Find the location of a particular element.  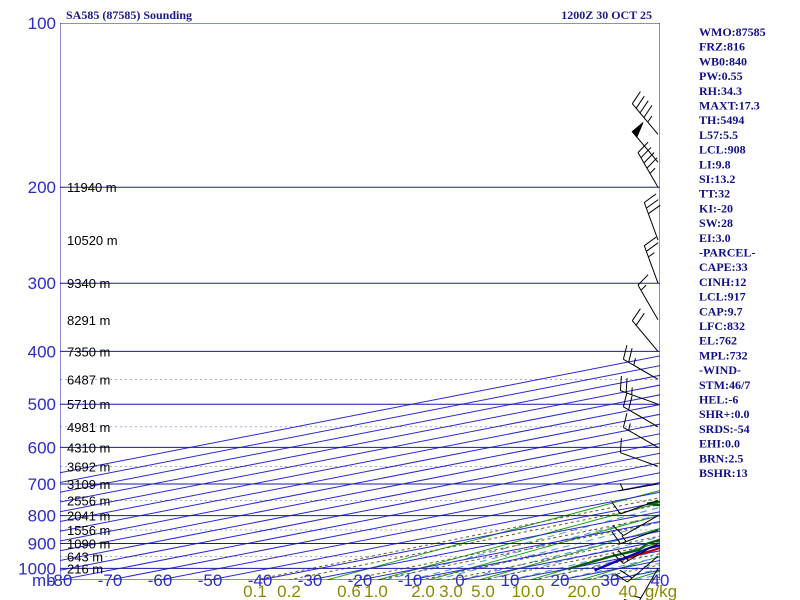

index-entry: SI:13.2 is located at coordinates (717, 179).